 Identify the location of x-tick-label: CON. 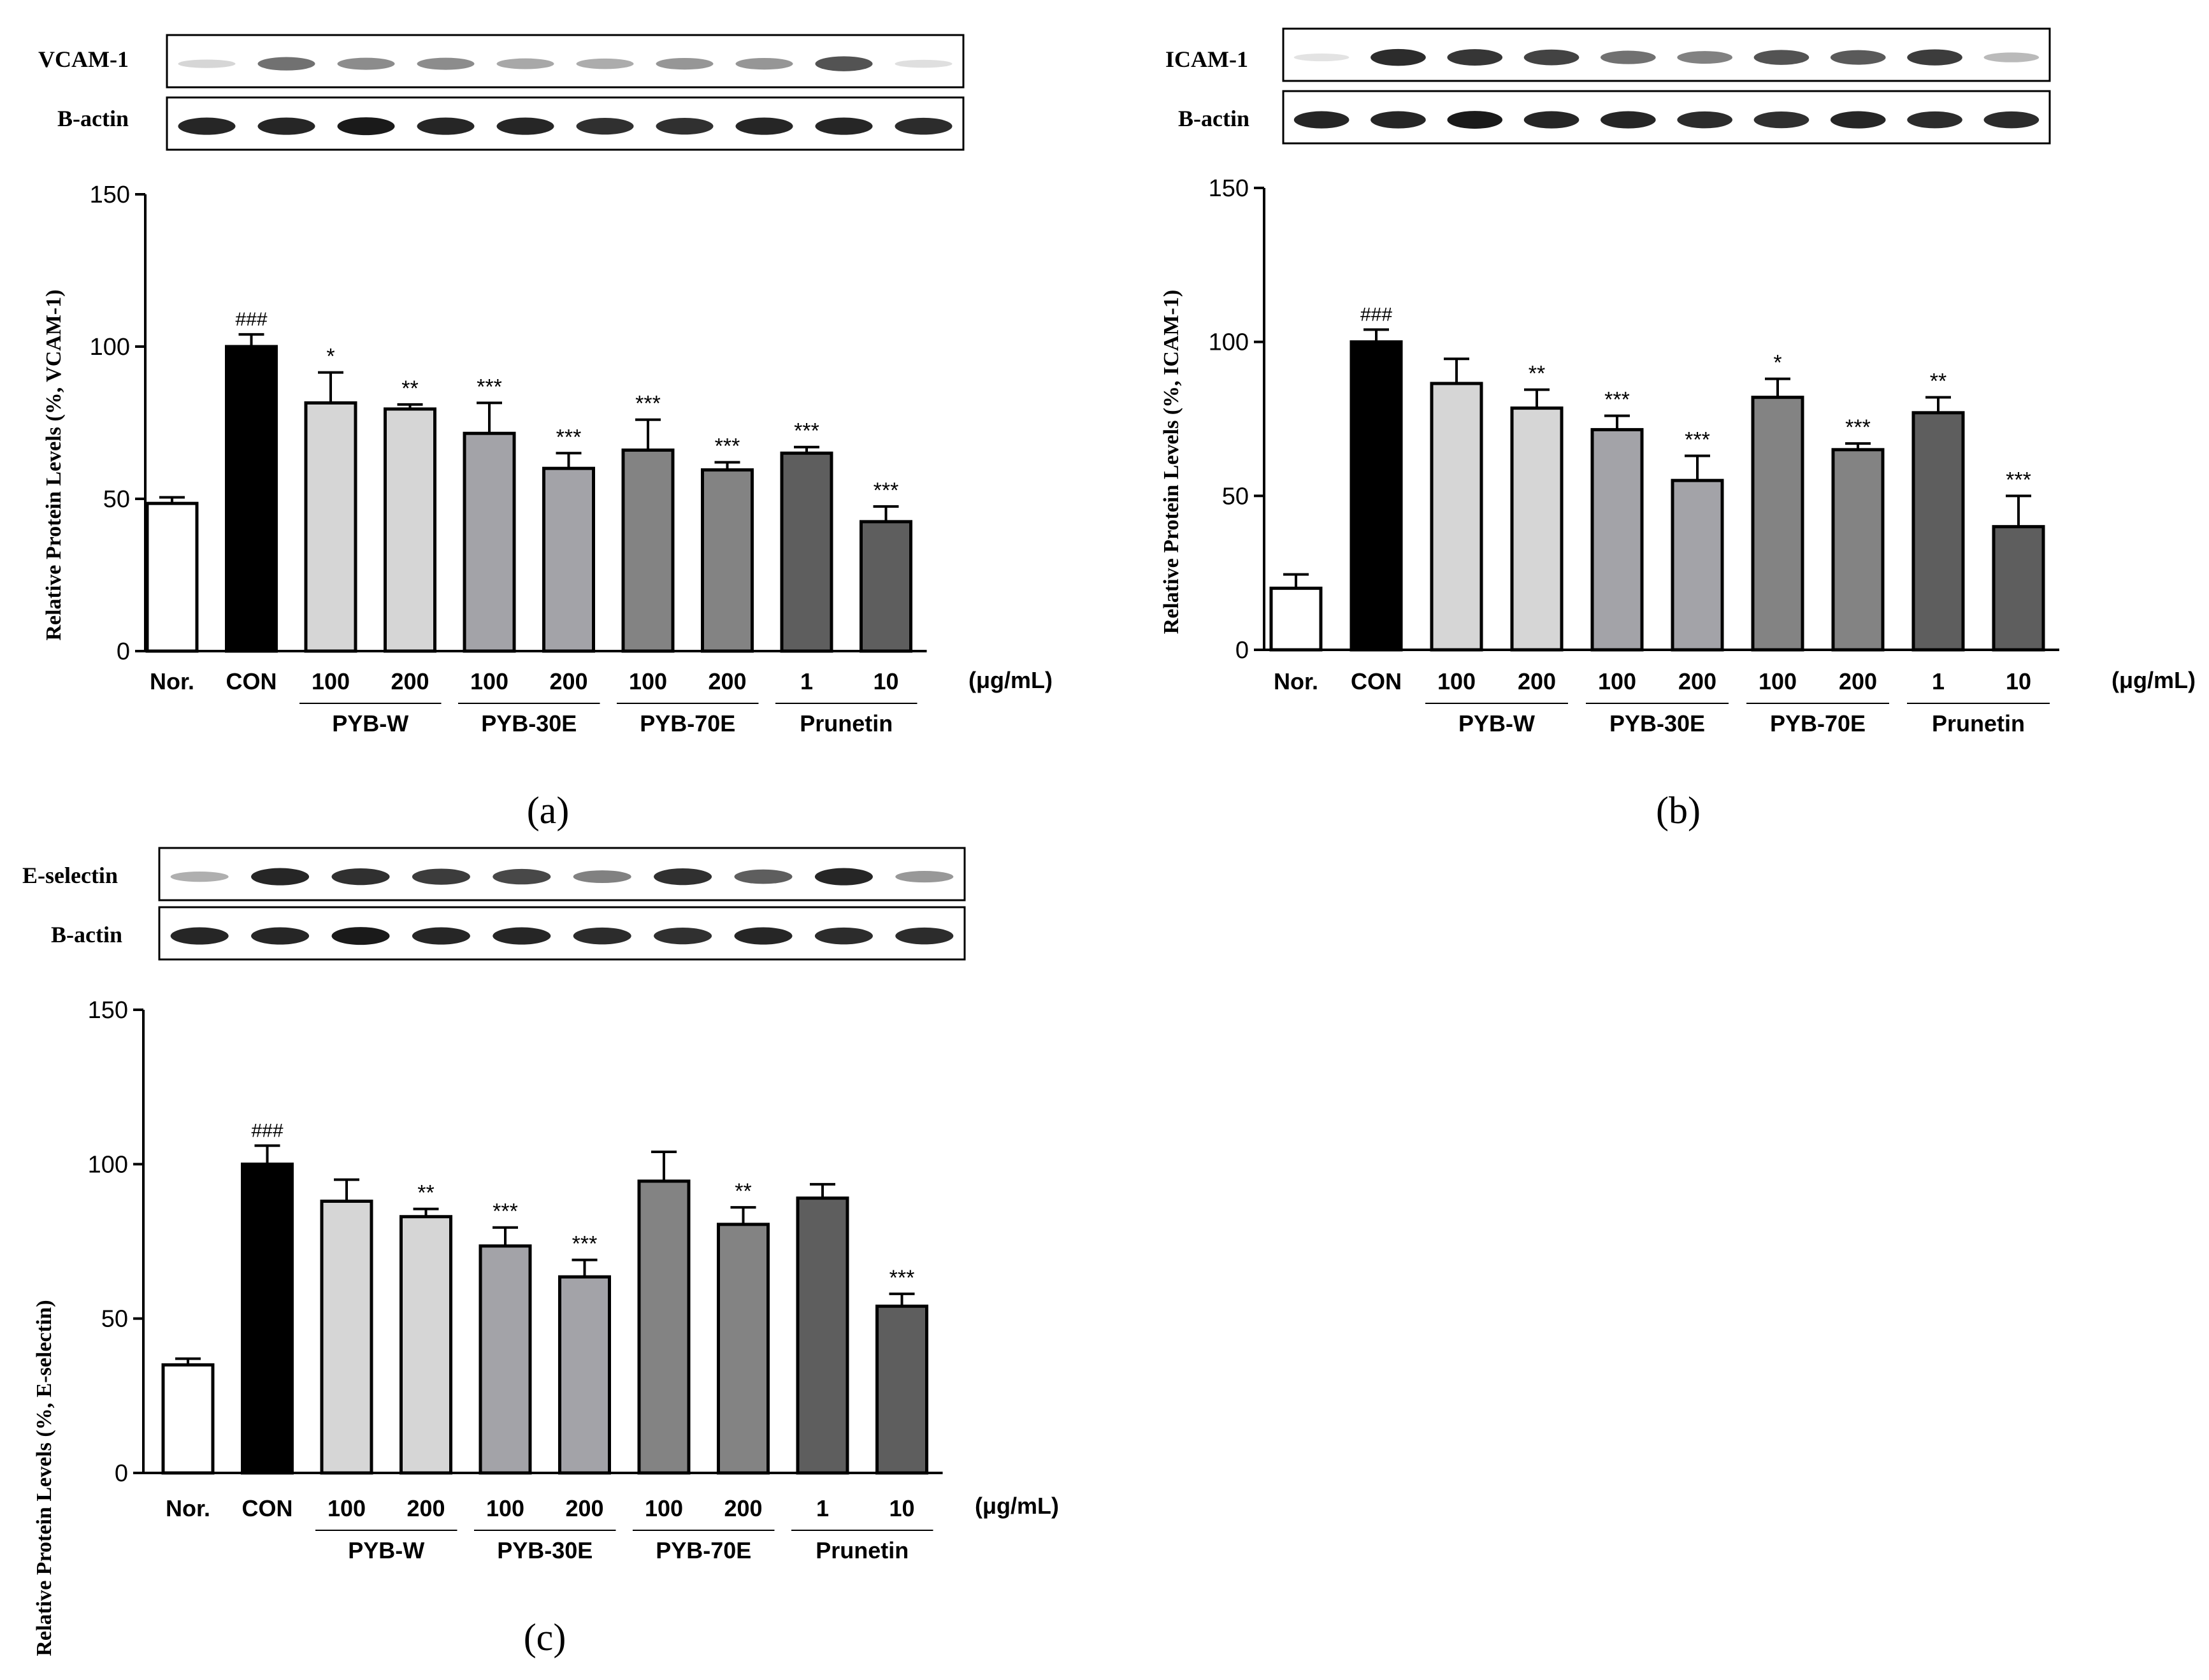
(251, 681).